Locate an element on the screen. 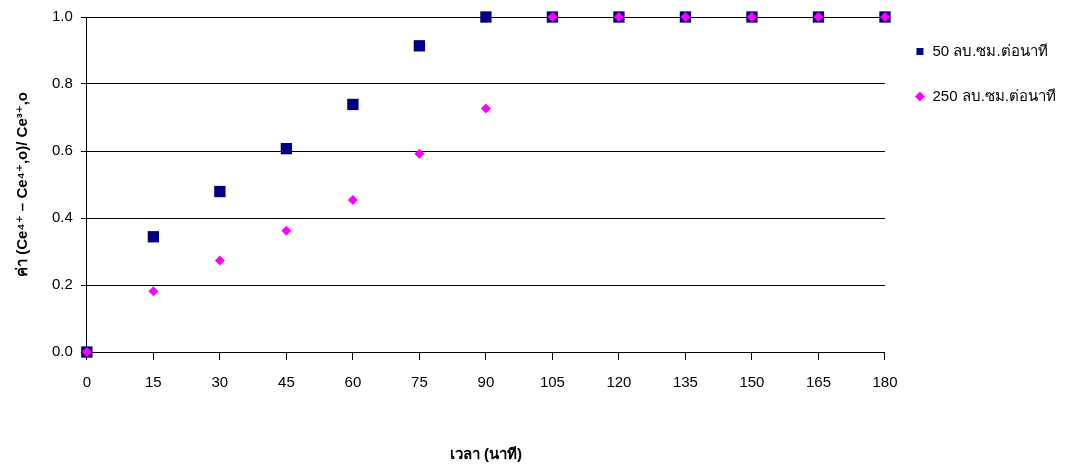  x-tick-label: 75 is located at coordinates (419, 382).